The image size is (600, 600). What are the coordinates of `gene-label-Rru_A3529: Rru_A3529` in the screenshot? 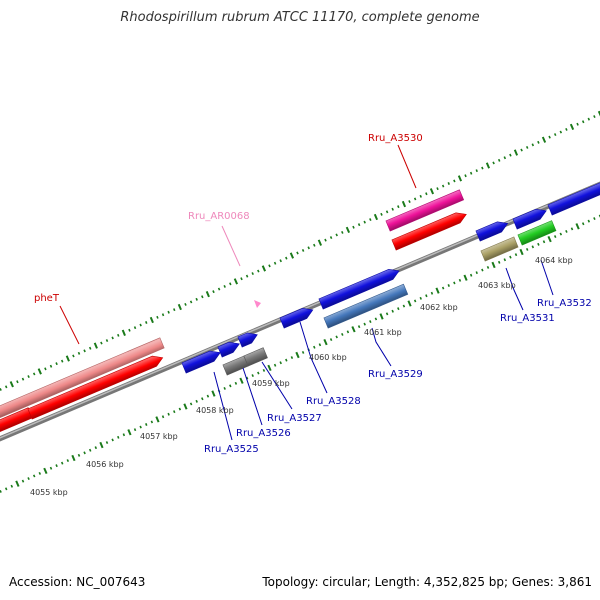 It's located at (395, 374).